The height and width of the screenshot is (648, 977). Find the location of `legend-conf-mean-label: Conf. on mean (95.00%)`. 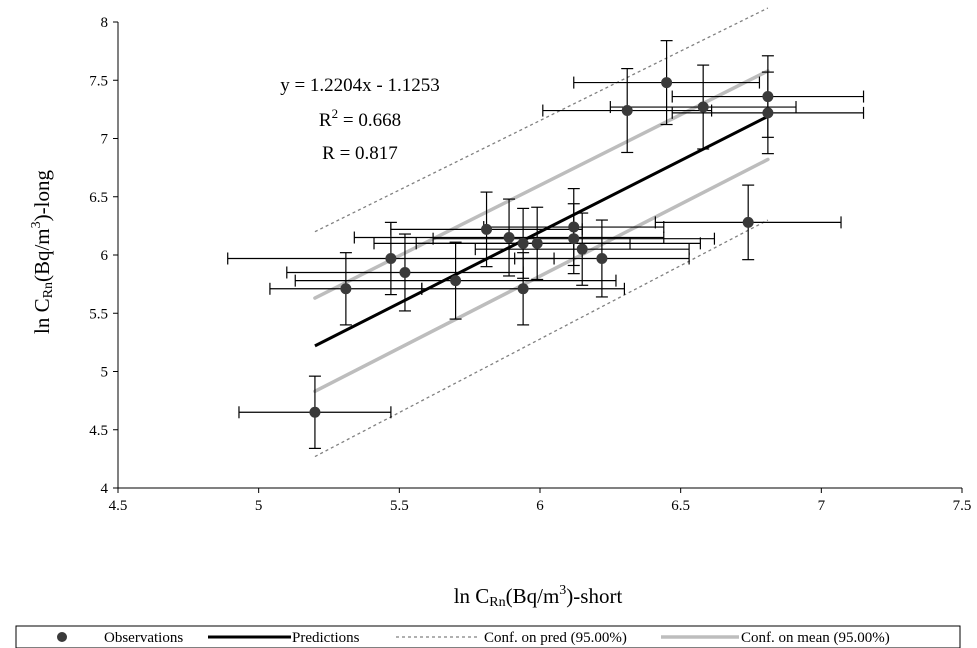

legend-conf-mean-label: Conf. on mean (95.00%) is located at coordinates (815, 638).